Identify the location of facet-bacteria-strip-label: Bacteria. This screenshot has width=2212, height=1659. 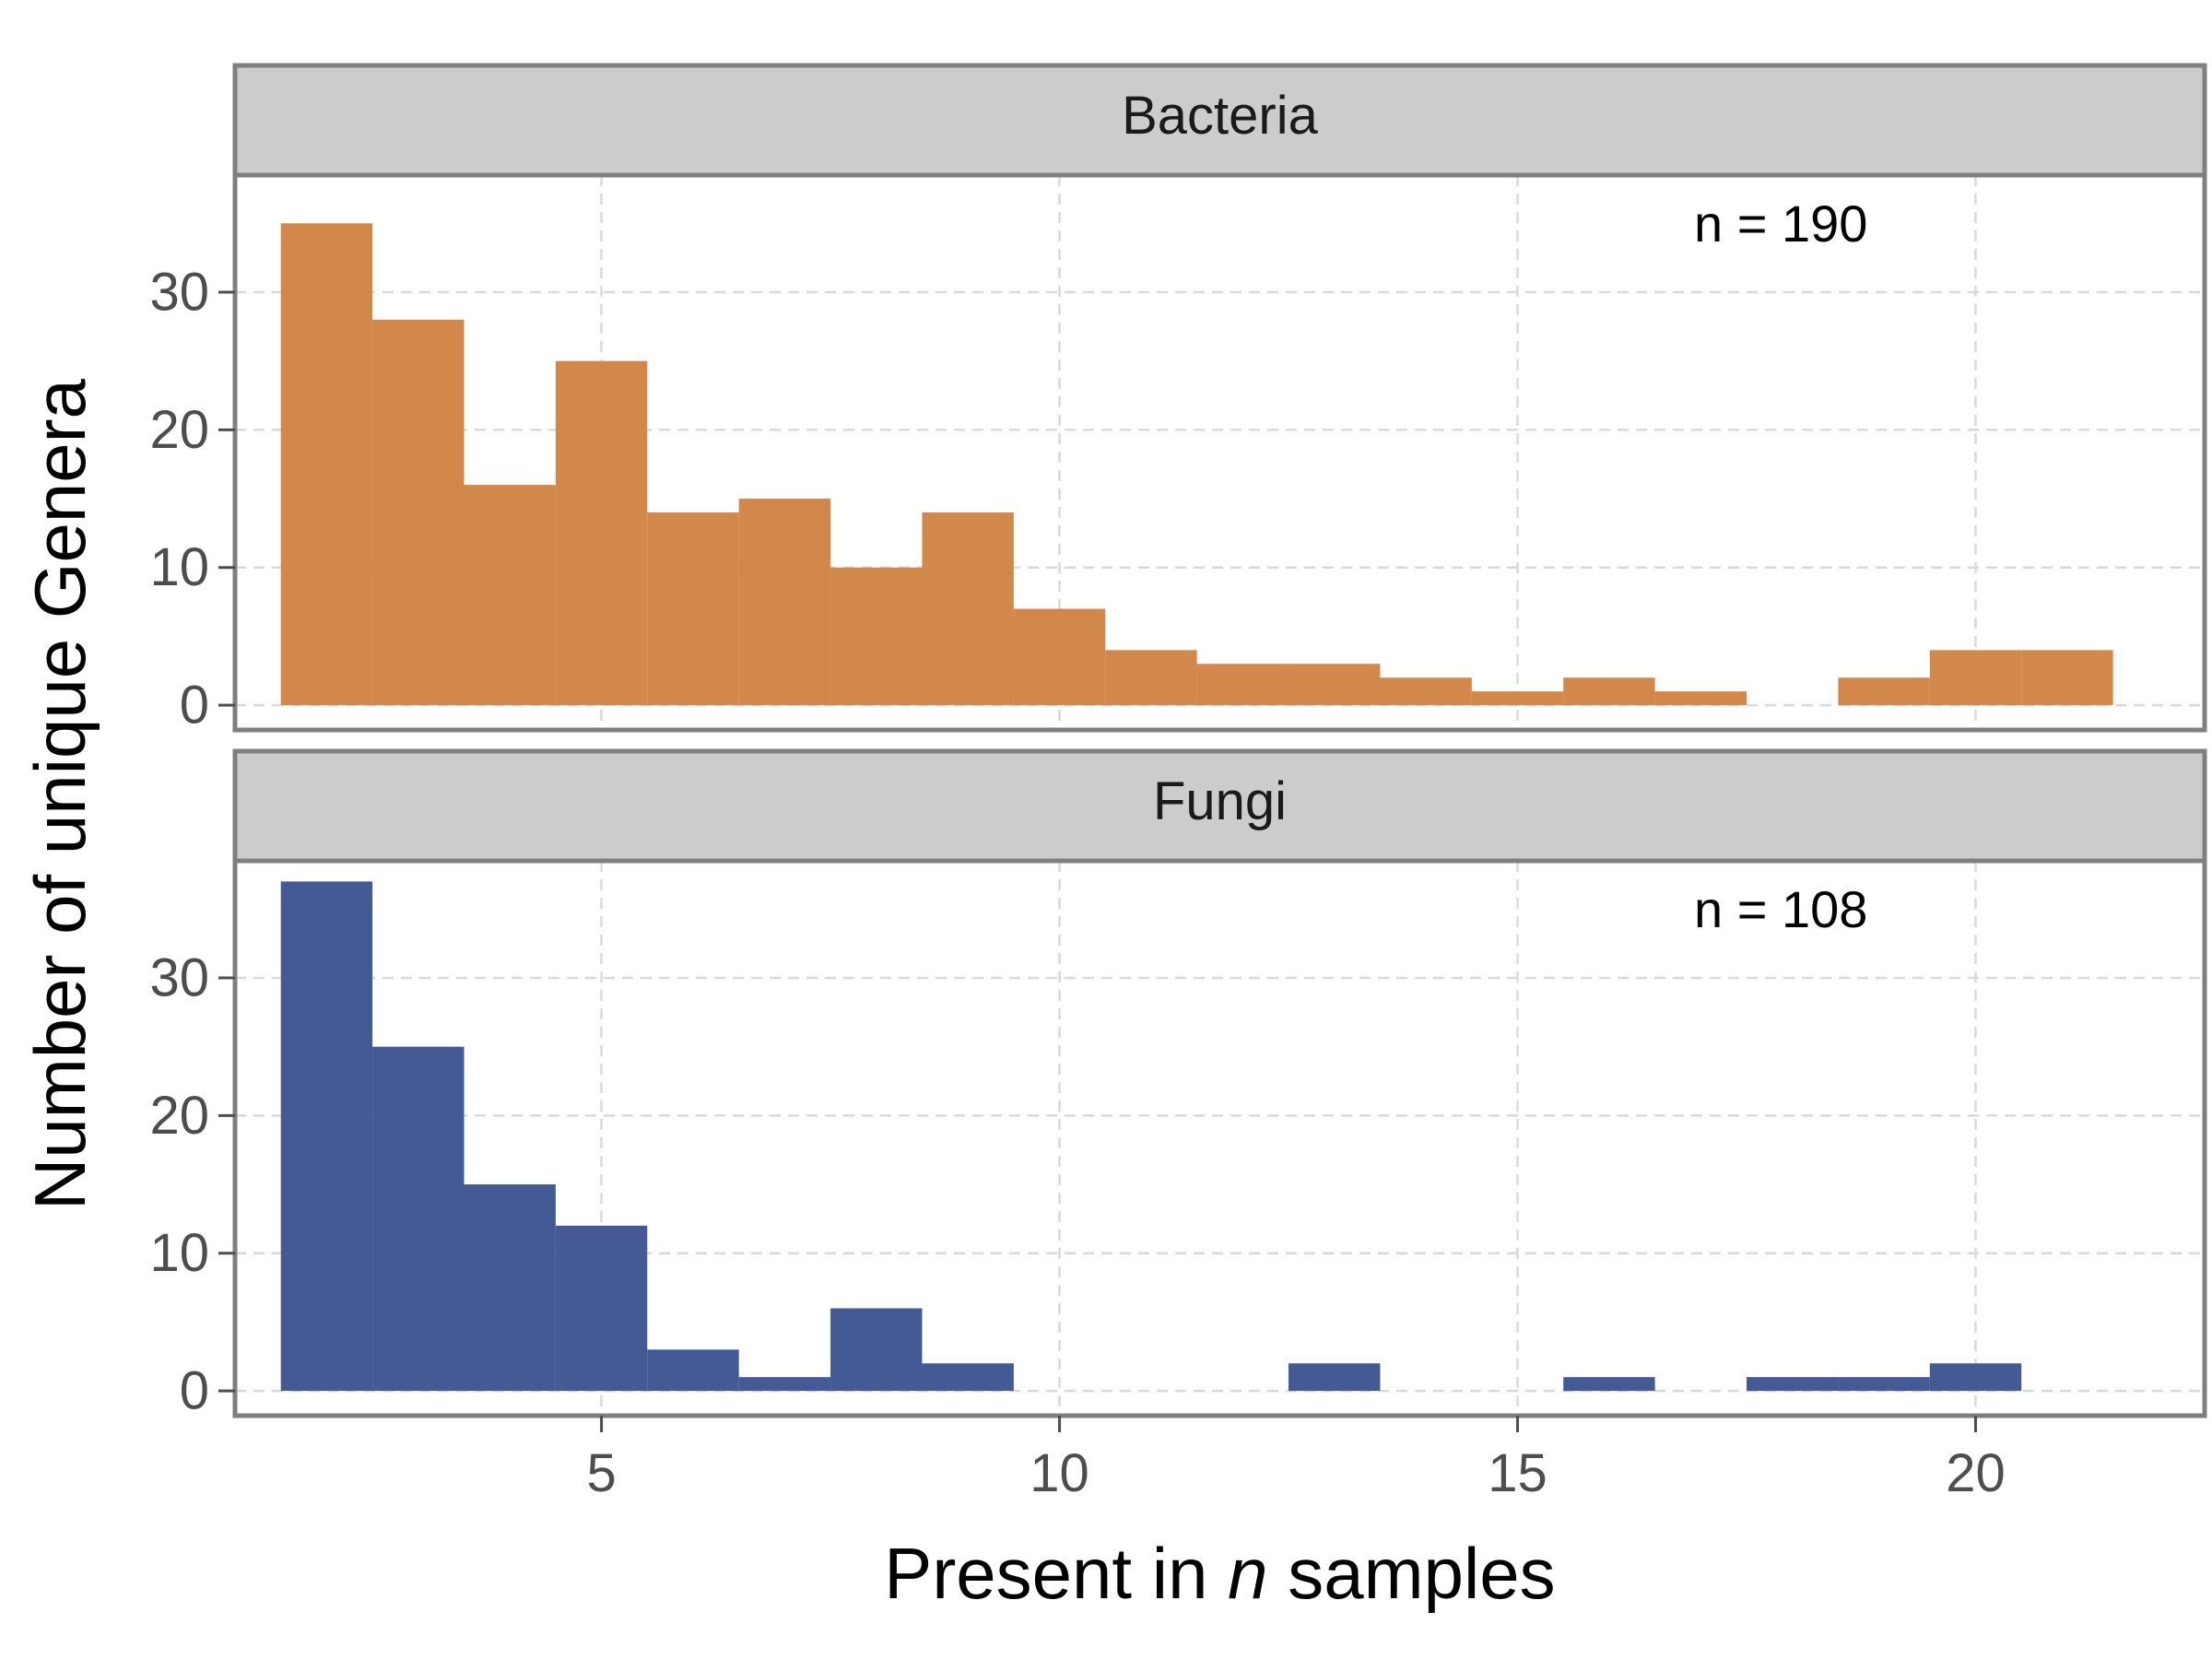
(1220, 116).